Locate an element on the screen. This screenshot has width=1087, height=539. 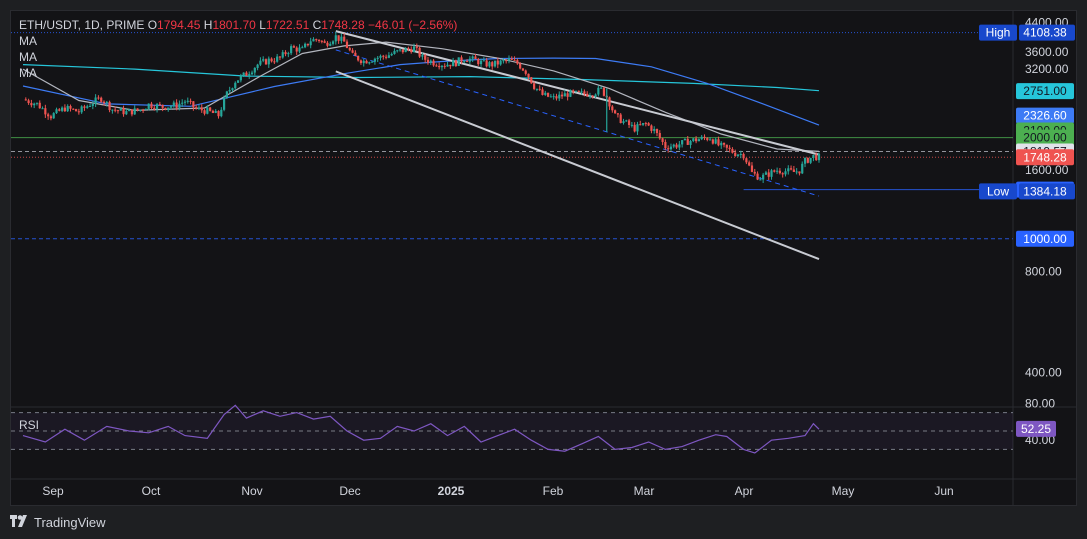
time-label: Oct is located at coordinates (151, 491).